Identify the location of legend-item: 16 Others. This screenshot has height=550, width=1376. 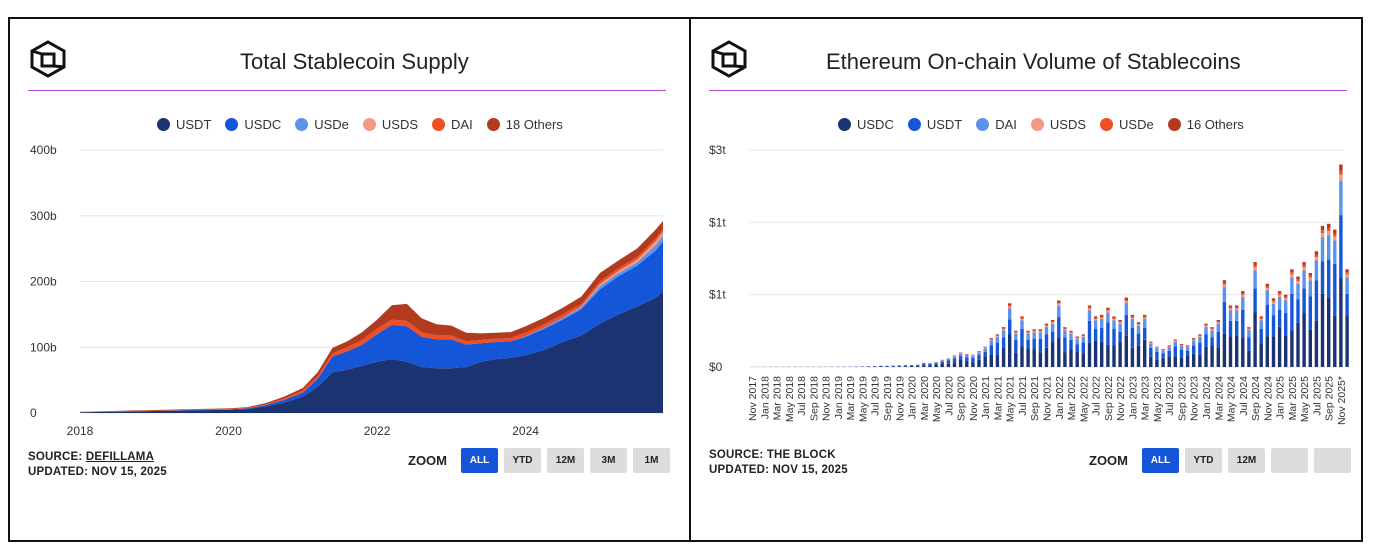
(1205, 124).